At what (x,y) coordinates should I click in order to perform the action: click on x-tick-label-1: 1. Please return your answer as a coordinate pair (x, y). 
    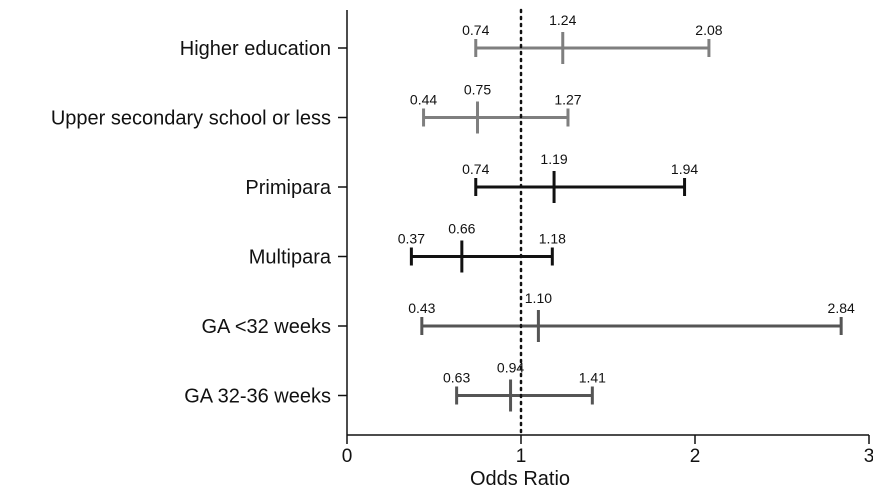
    Looking at the image, I should click on (521, 456).